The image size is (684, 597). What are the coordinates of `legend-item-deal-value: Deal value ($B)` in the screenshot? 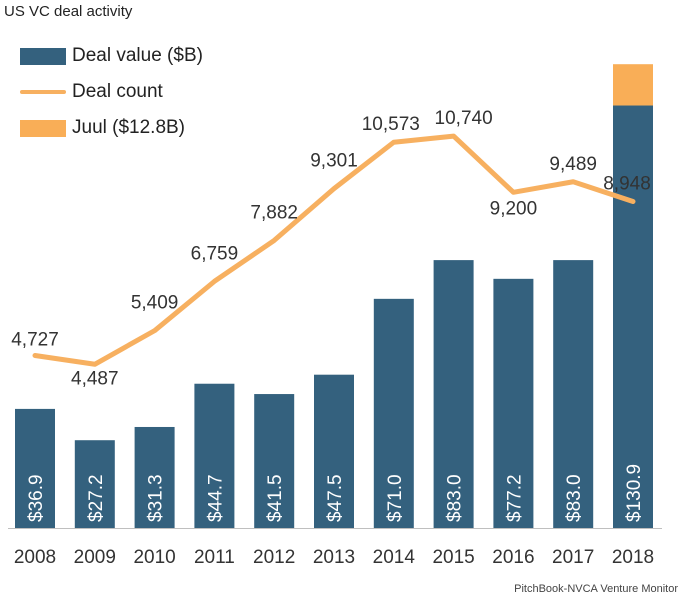 It's located at (111, 56).